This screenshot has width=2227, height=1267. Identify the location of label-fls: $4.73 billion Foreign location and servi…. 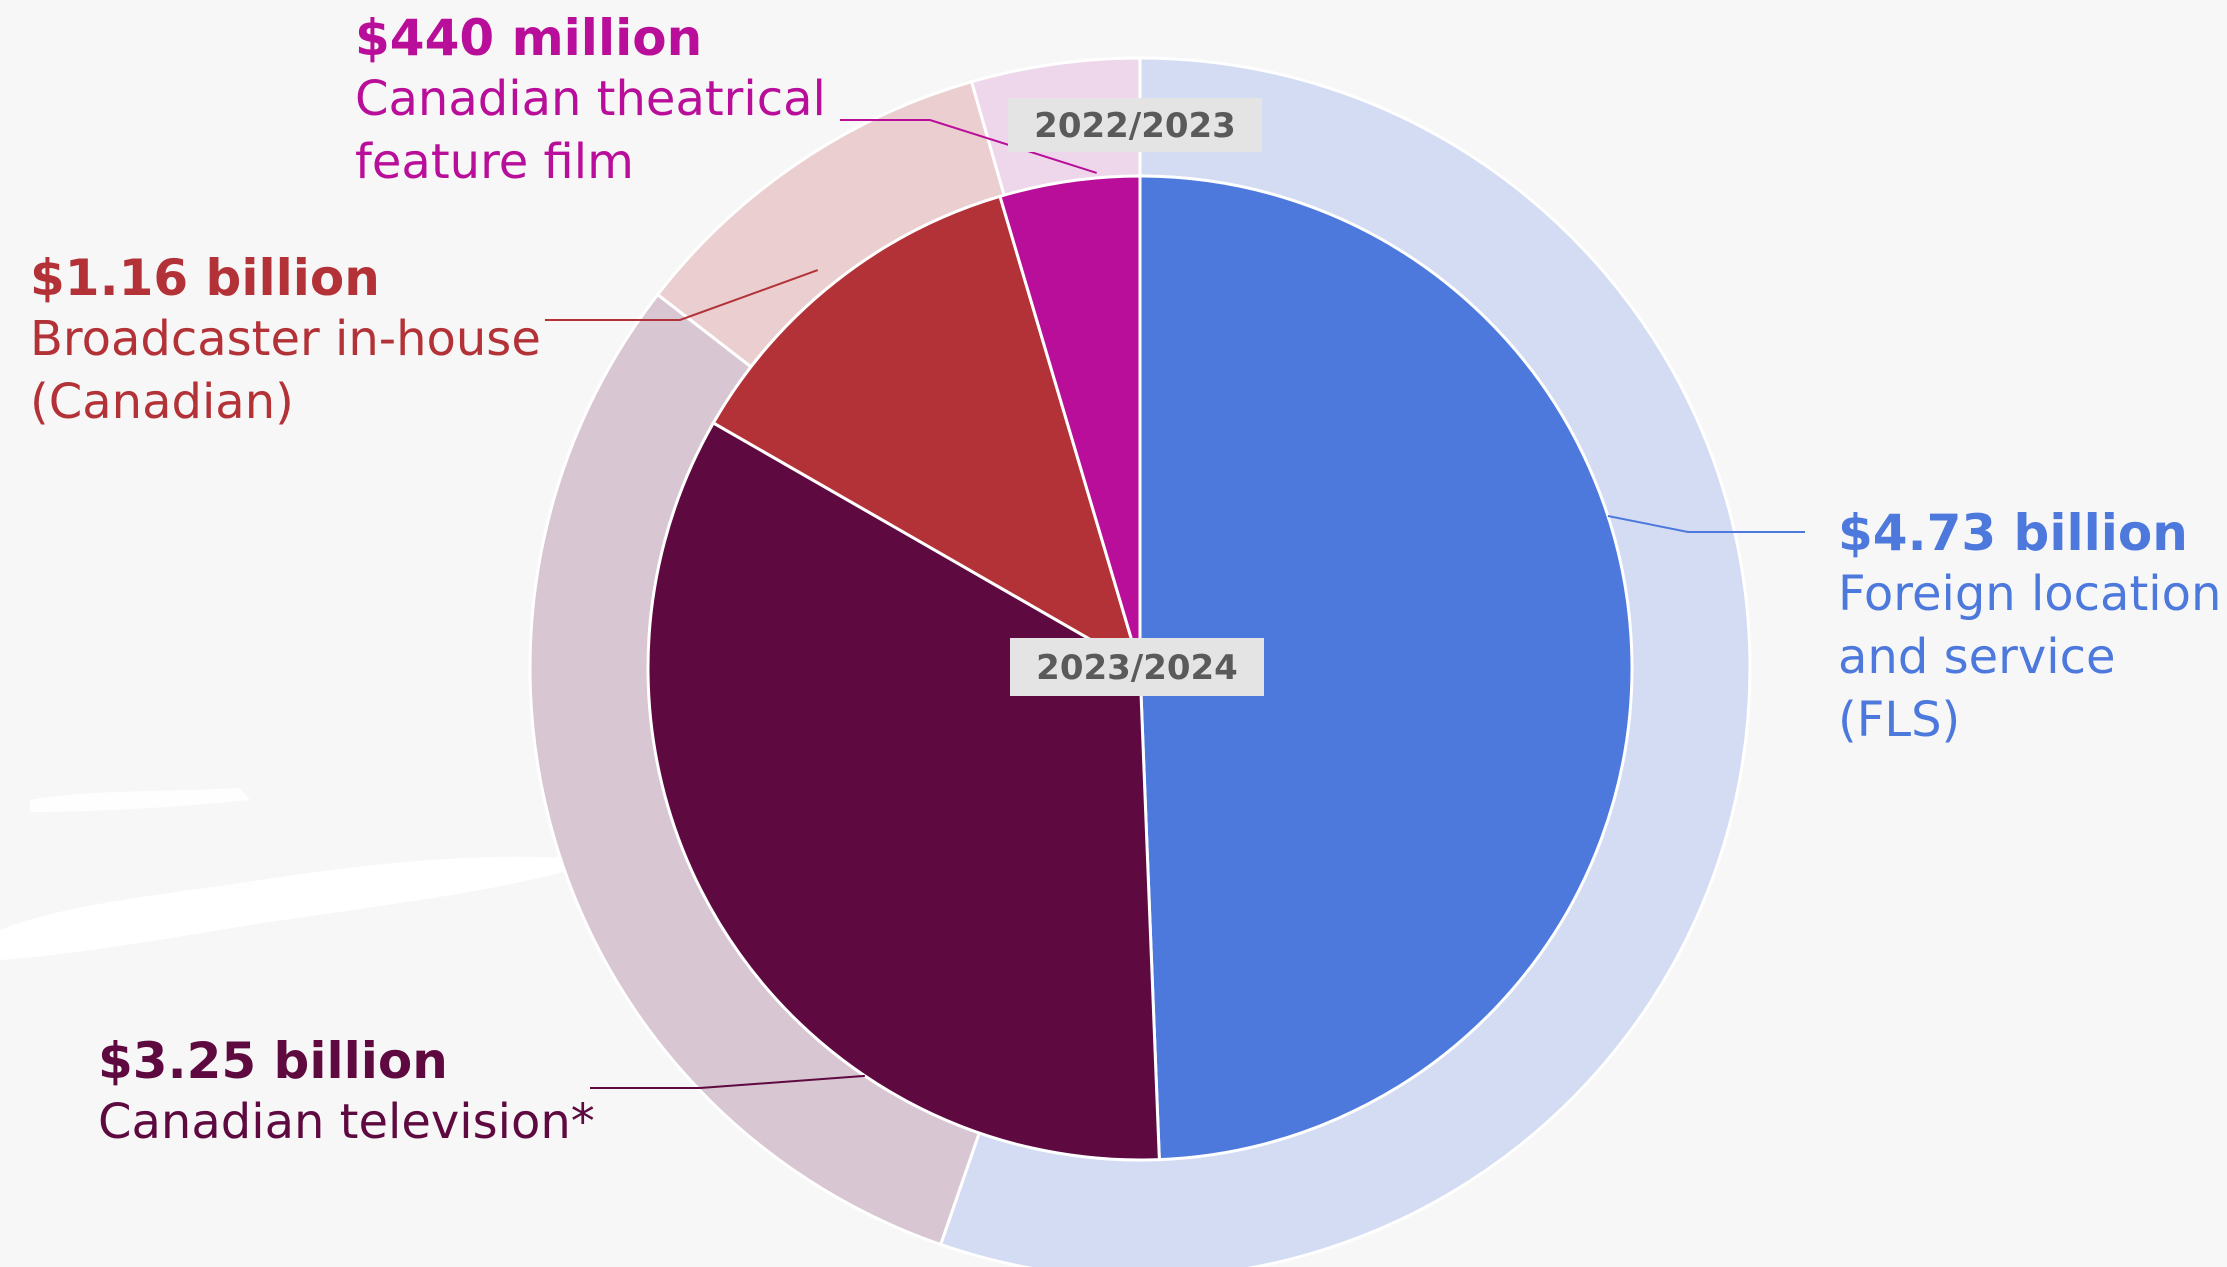
(2032, 628).